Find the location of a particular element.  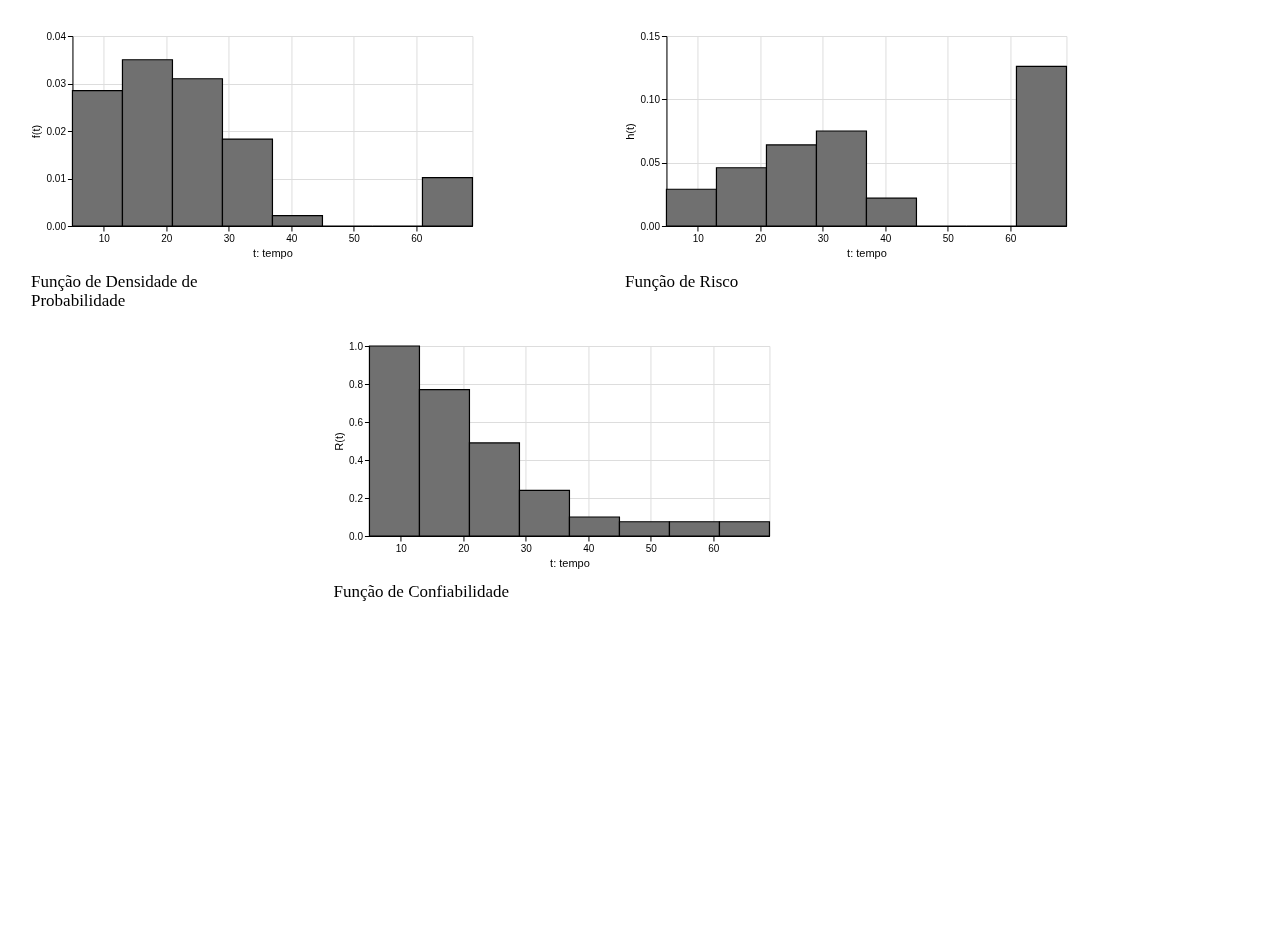

y-tick-label: 0.8 is located at coordinates (356, 384).